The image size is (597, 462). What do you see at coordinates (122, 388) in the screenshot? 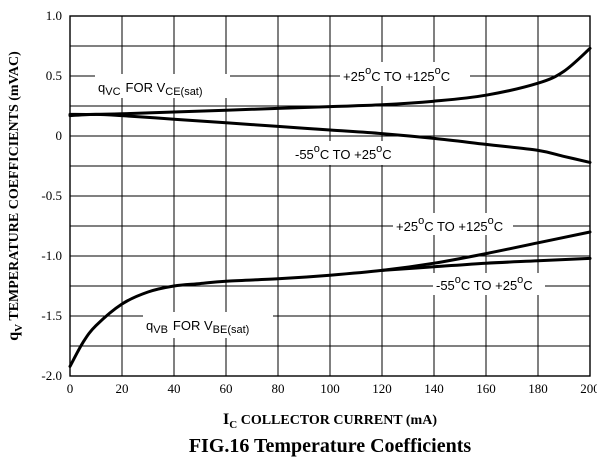
I see `x-tick-label: 20` at bounding box center [122, 388].